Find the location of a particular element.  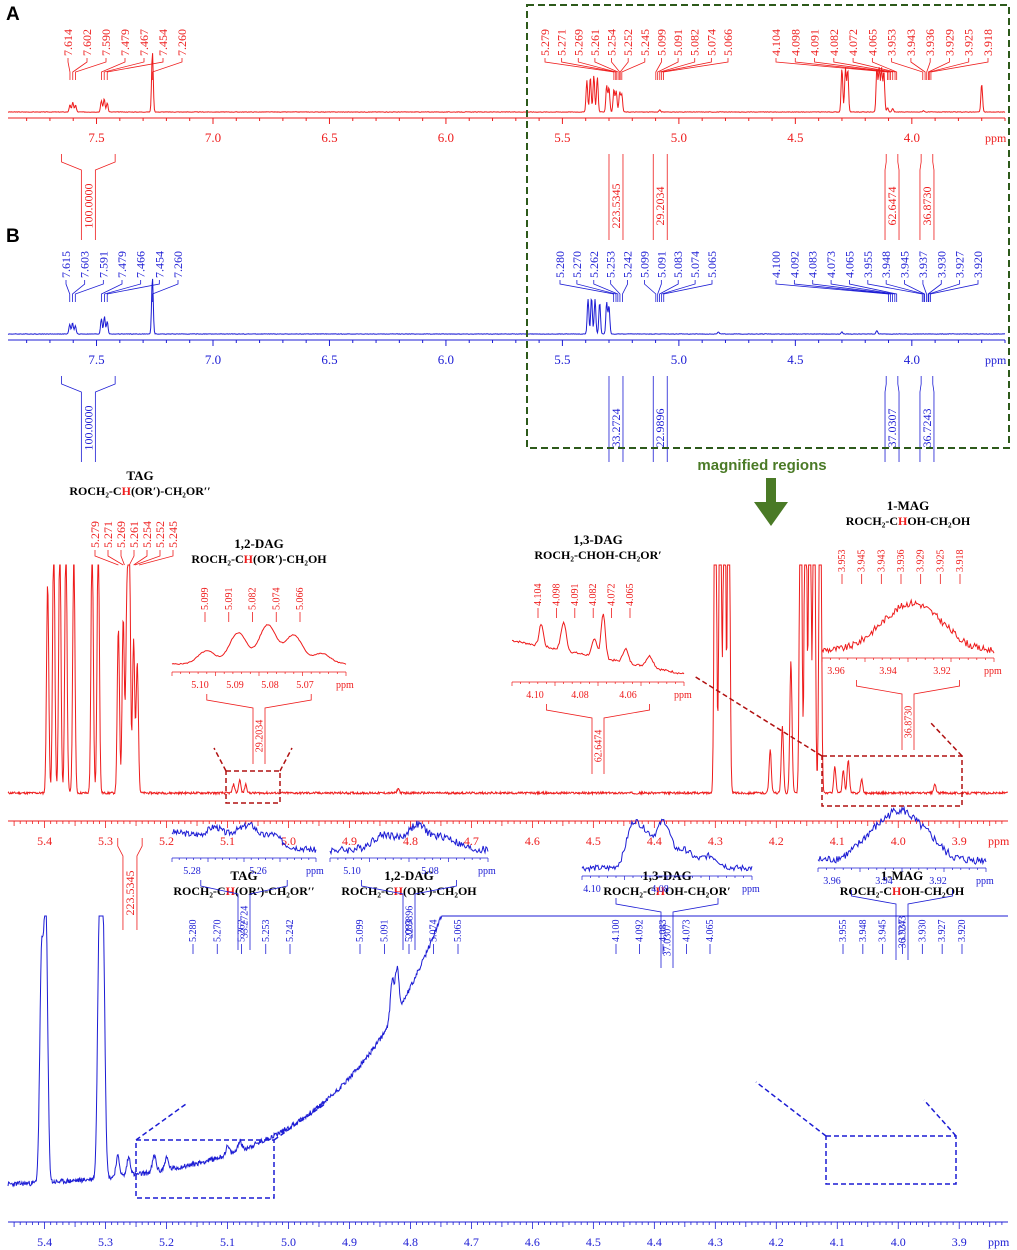

peak-label: 7.479 is located at coordinates (122, 264).